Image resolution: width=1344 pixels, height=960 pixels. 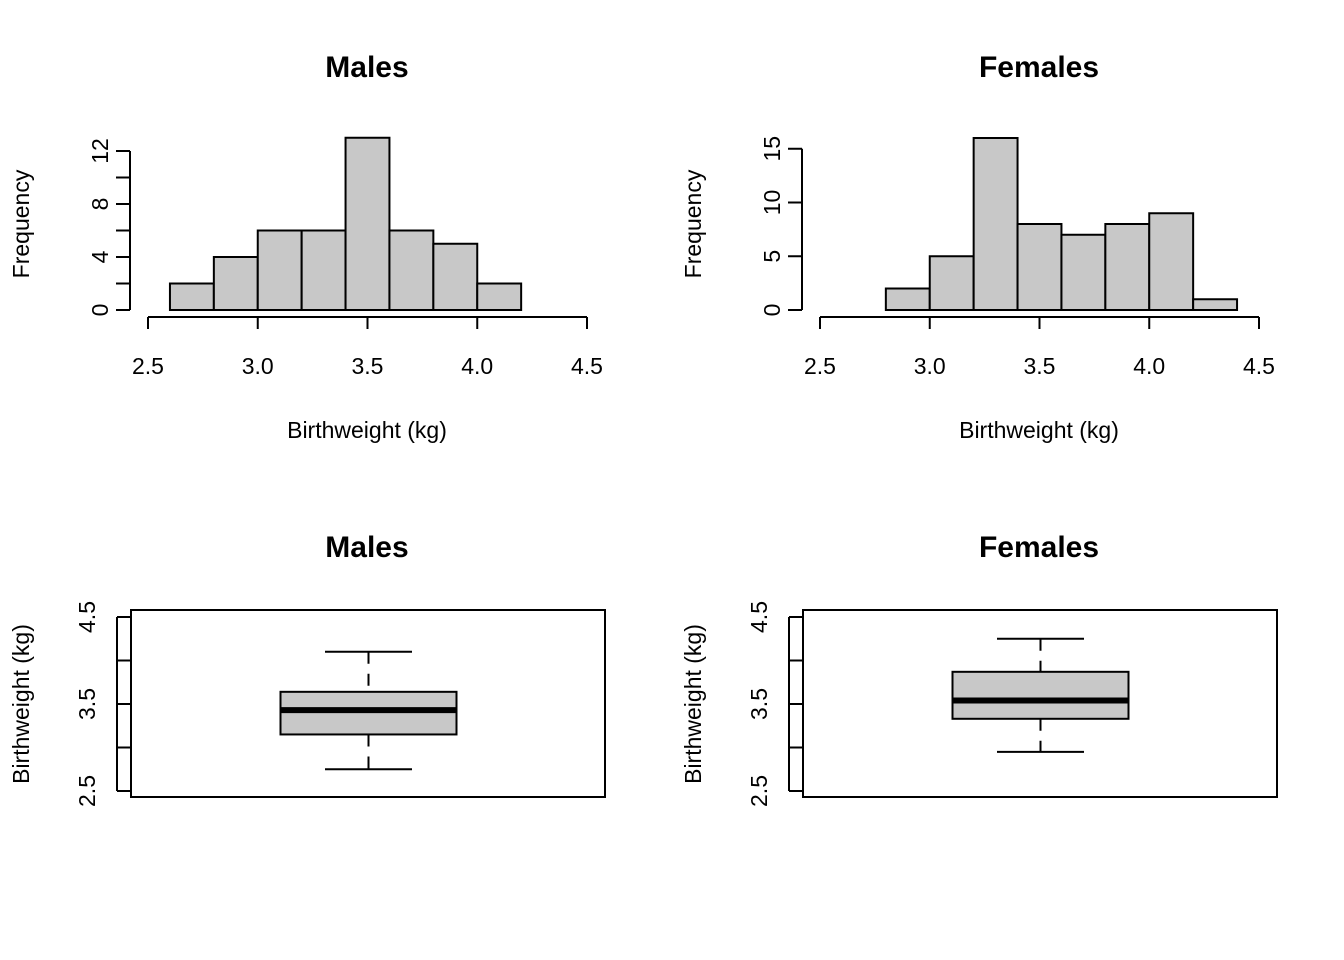 I want to click on y-tick-label: 4, so click(x=100, y=256).